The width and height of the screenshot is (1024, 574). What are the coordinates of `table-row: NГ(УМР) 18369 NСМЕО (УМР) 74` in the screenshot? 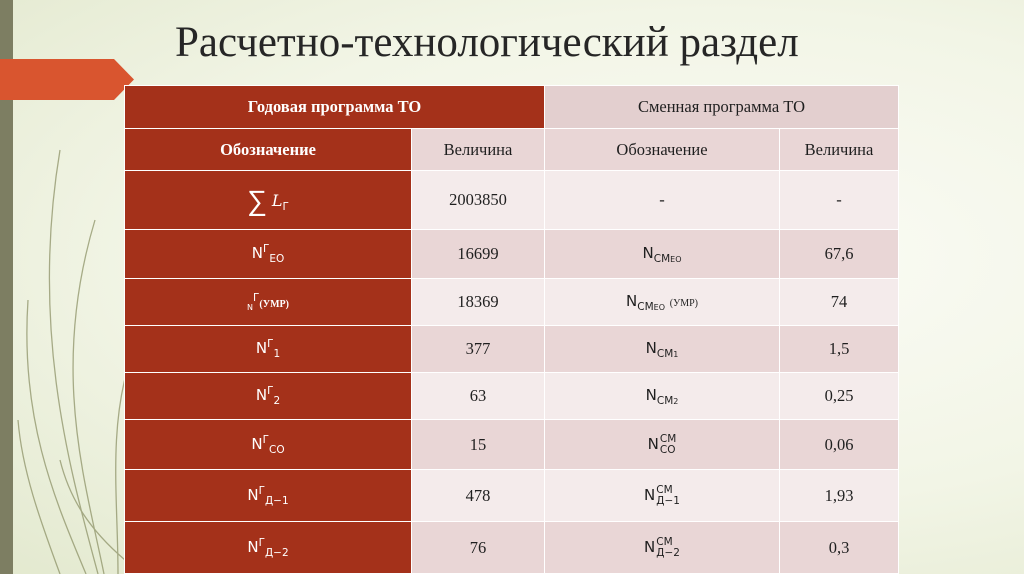 It's located at (512, 302).